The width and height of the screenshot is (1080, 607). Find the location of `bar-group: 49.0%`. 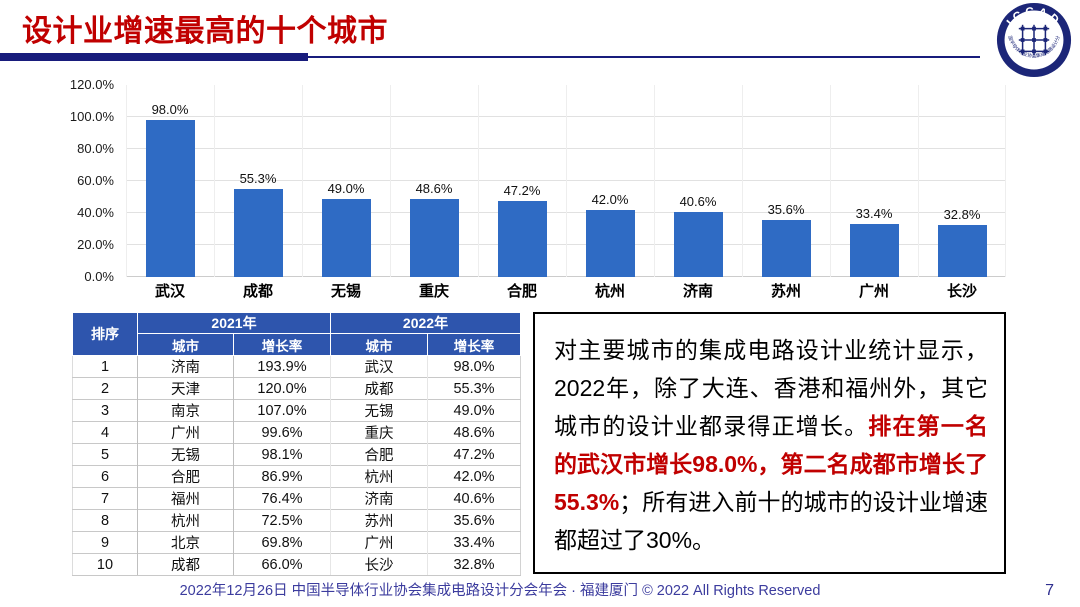

bar-group: 49.0% is located at coordinates (346, 181).